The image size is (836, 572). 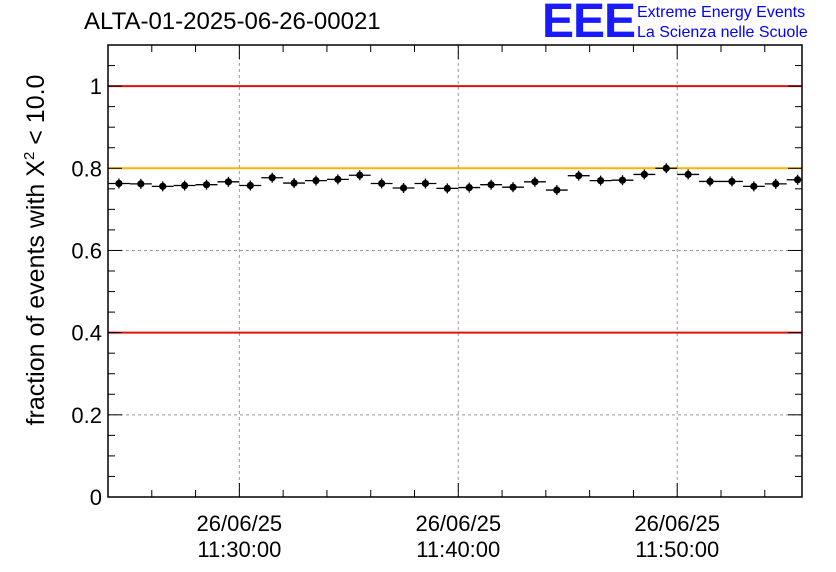 I want to click on y-tick-label: 0.4, so click(x=86, y=333).